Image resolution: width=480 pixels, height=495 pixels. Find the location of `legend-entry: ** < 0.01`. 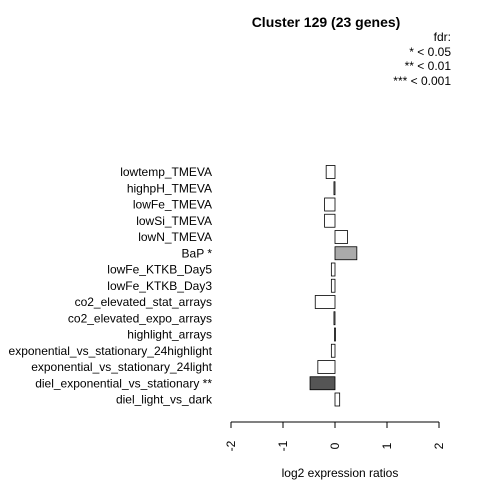

legend-entry: ** < 0.01 is located at coordinates (427, 66).